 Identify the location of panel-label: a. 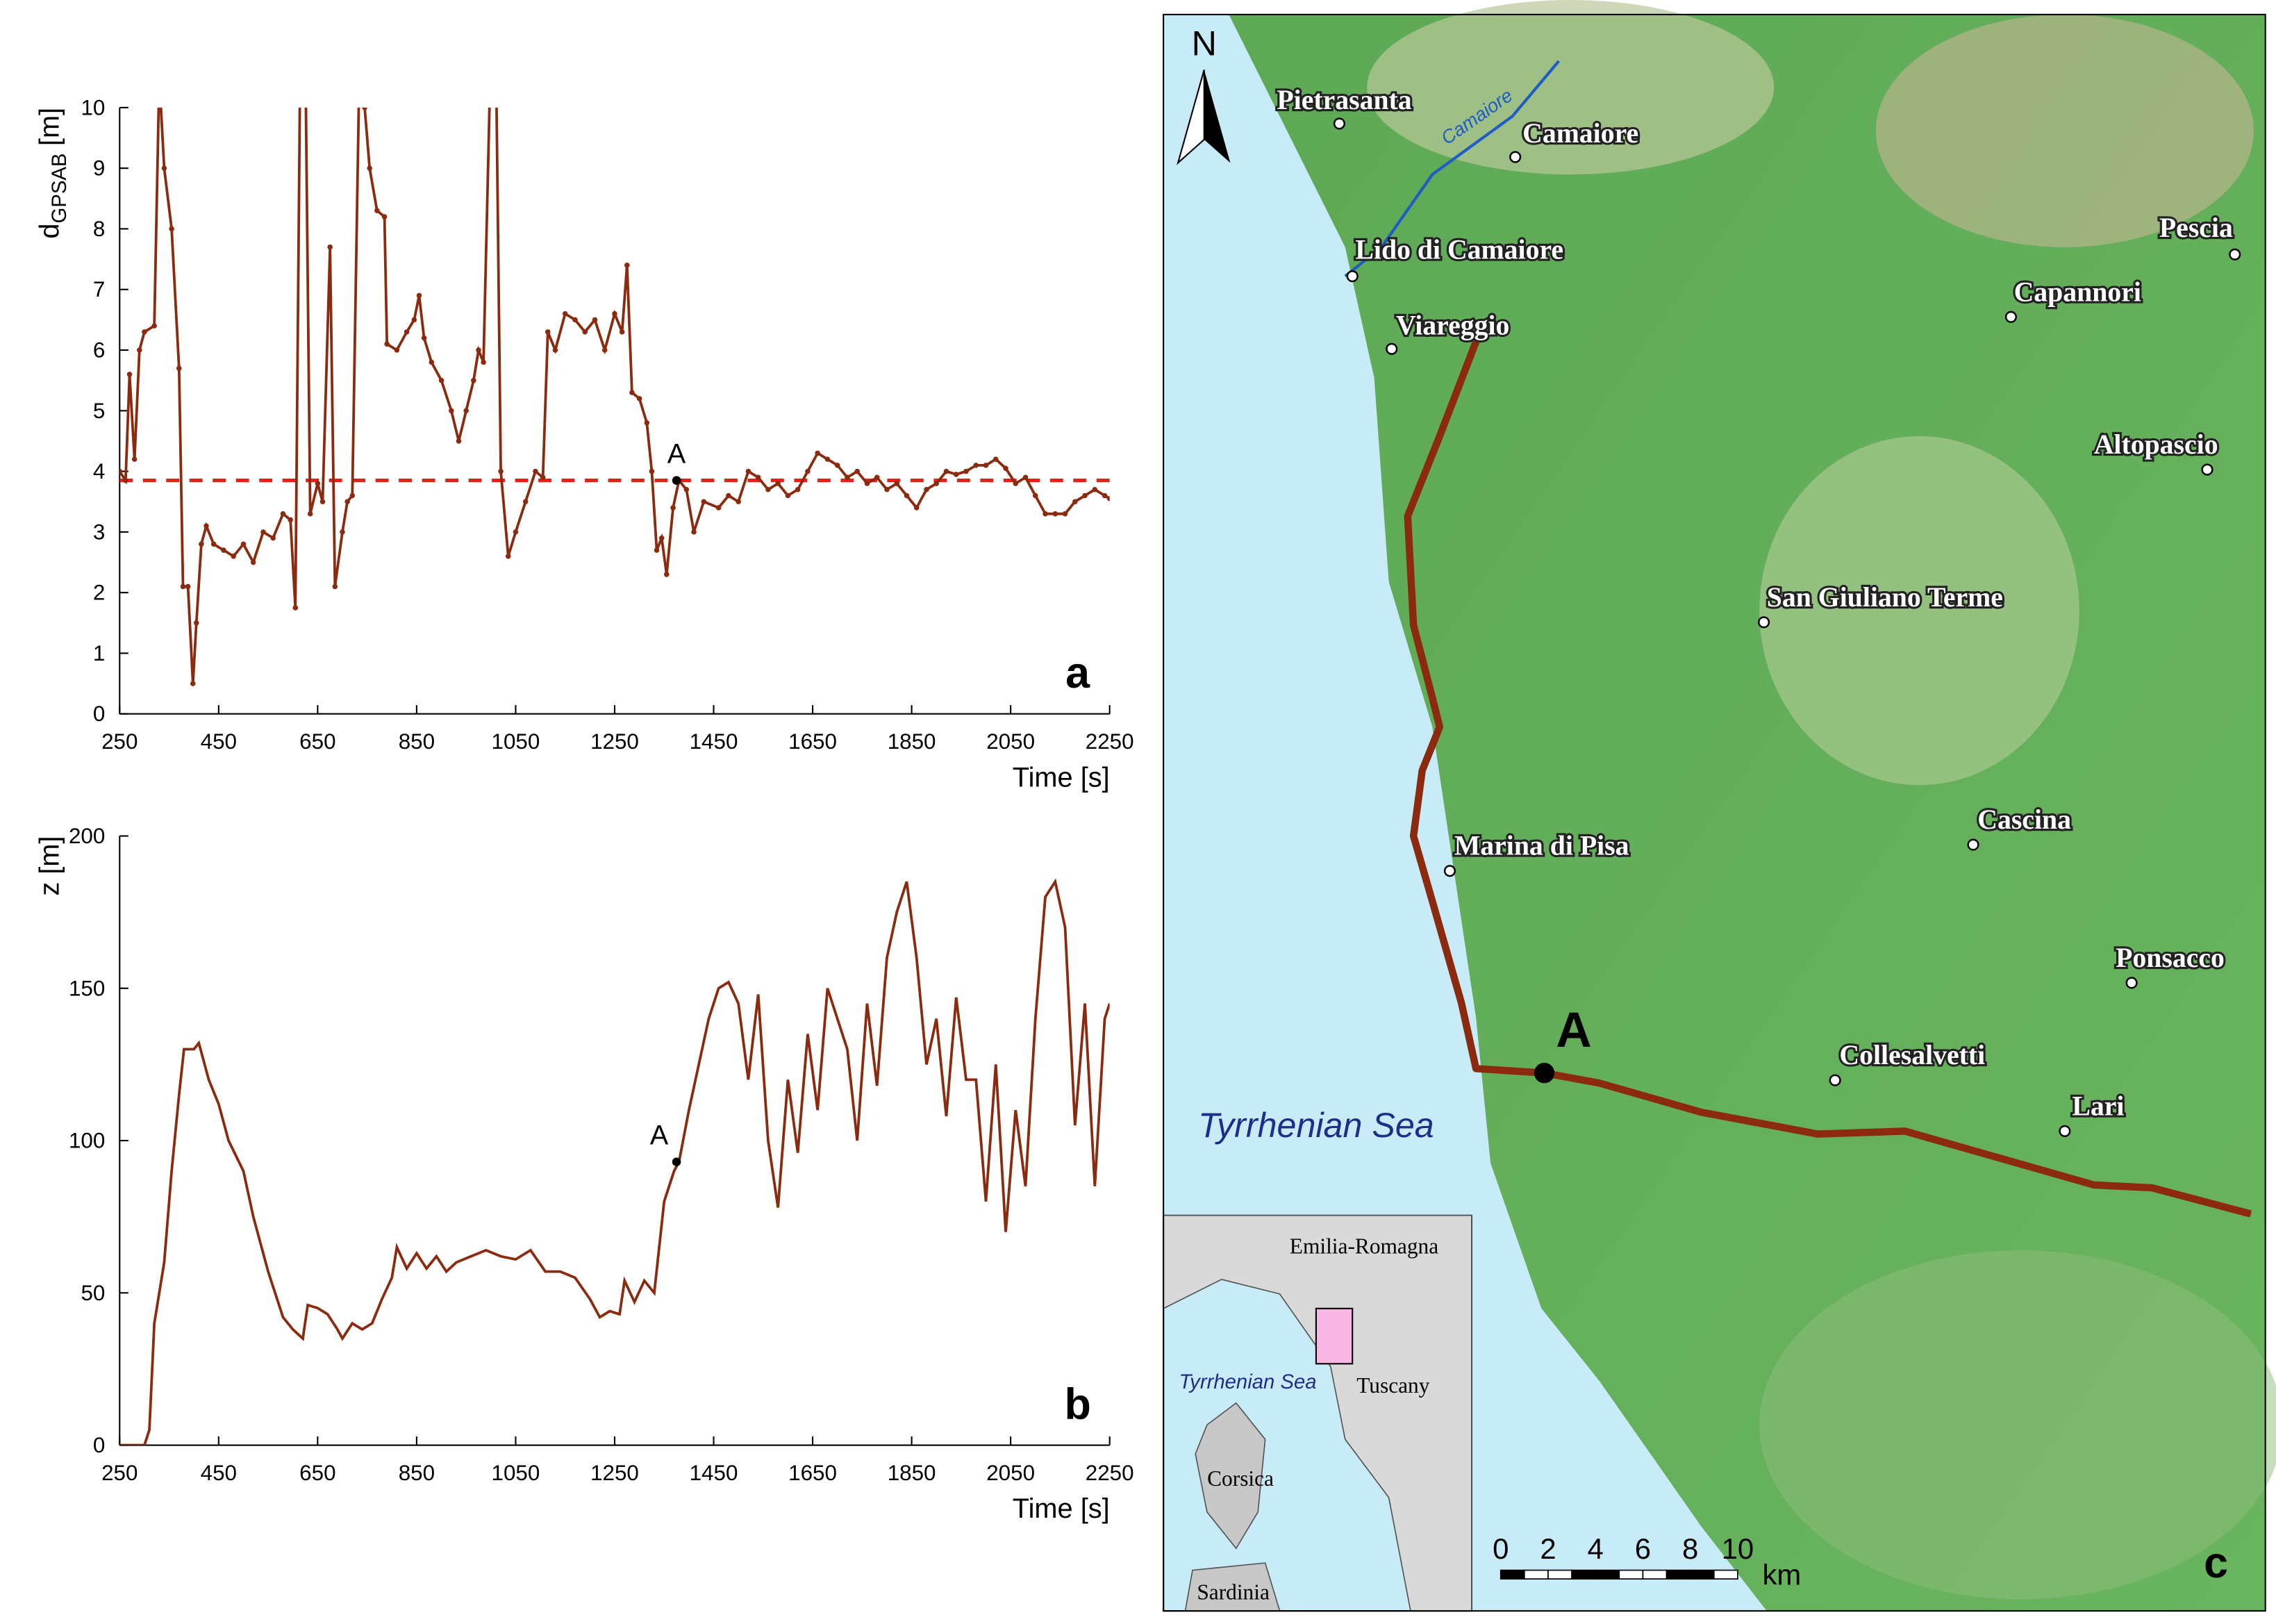
(1077, 673).